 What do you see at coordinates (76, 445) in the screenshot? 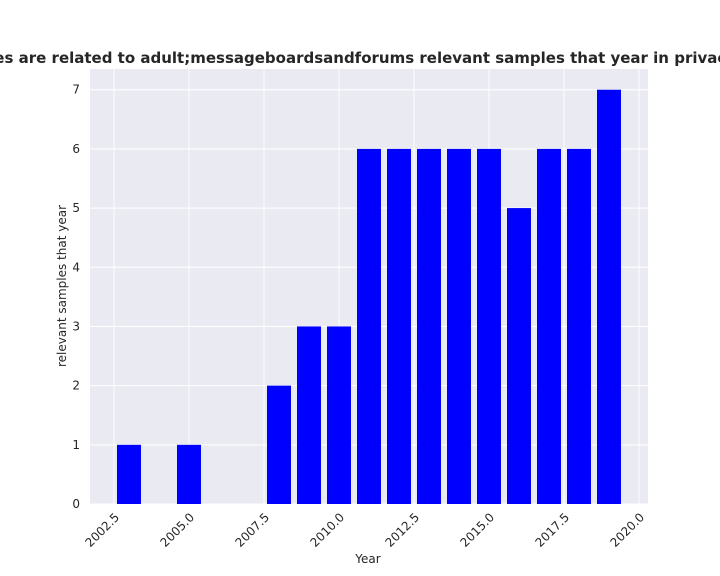
I see `y-tick-label: 1` at bounding box center [76, 445].